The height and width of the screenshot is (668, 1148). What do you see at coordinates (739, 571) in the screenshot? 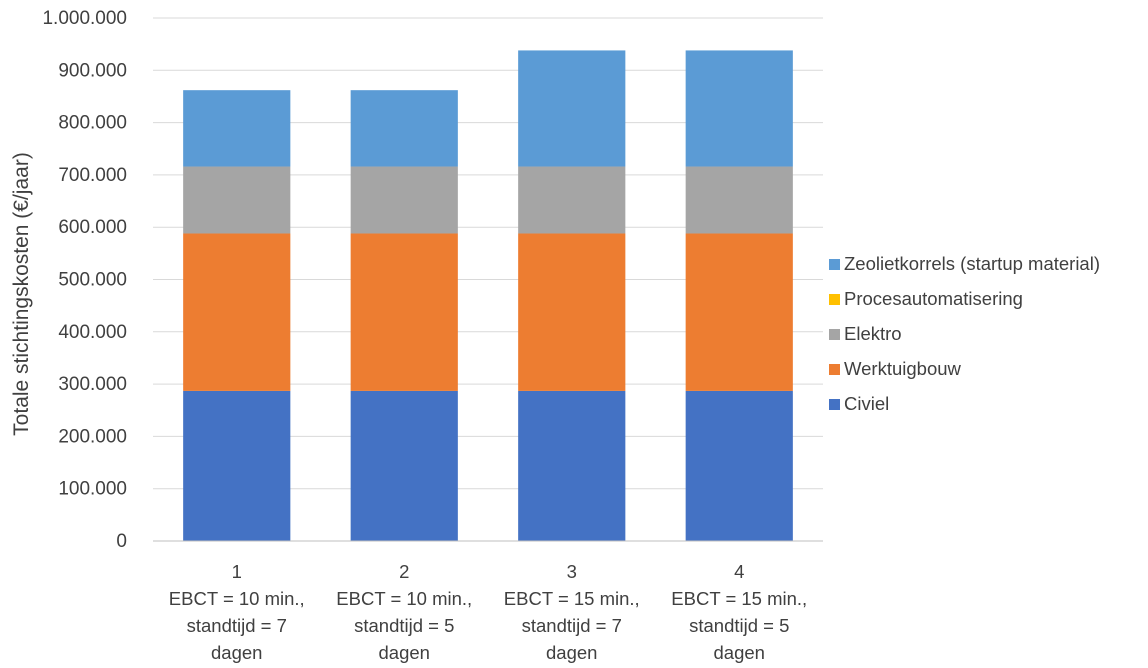
I see `x-tick-label: 4` at bounding box center [739, 571].